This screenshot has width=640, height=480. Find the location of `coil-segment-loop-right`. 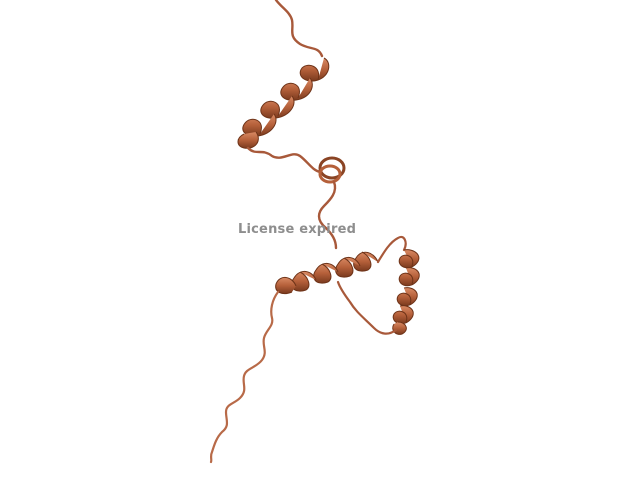

coil-segment-loop-right is located at coordinates (391, 249).